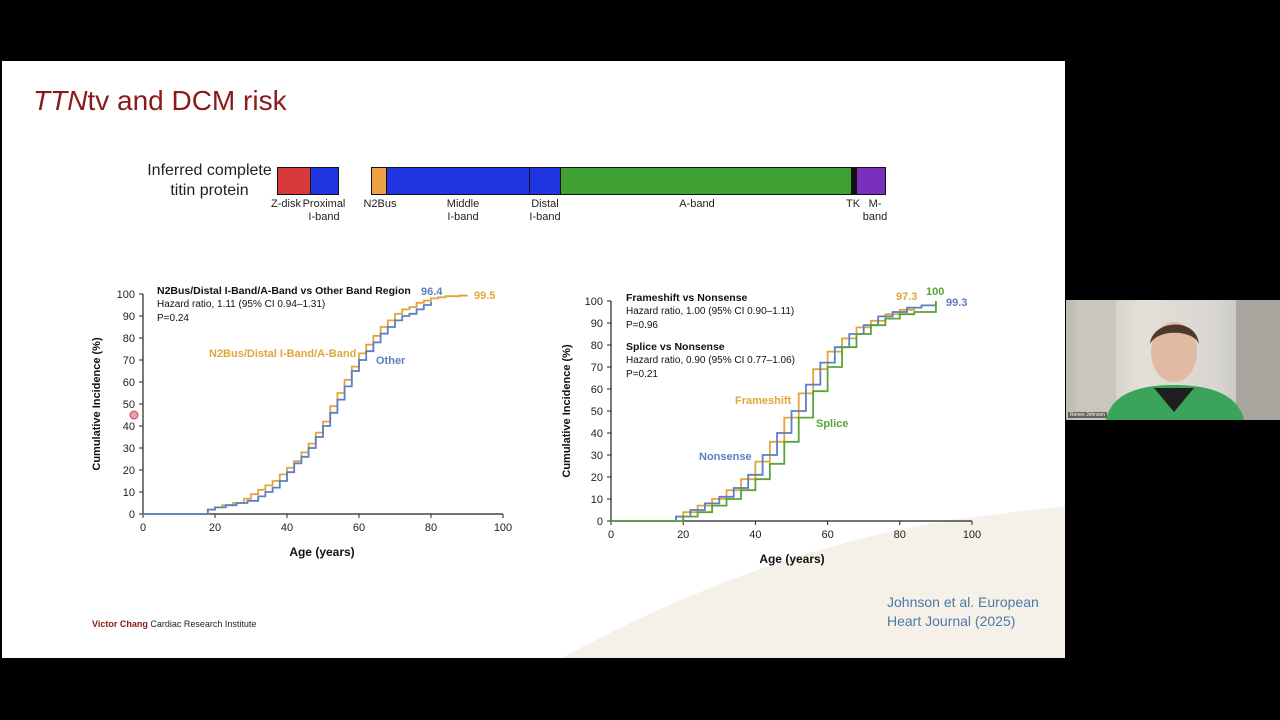  I want to click on chart1-end-label-n2bus: 99.5, so click(484, 296).